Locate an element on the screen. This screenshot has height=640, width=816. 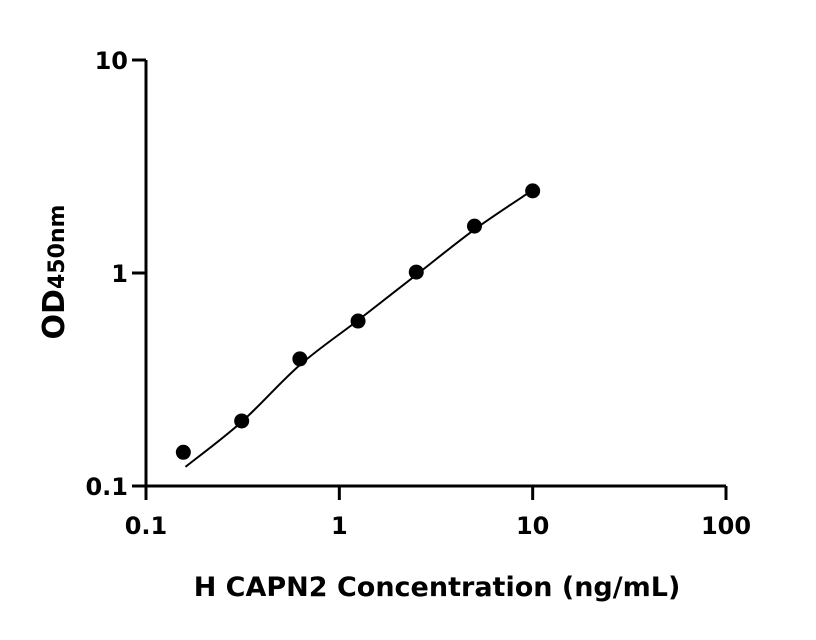
y-axis-label: OD450nm is located at coordinates (54, 272).